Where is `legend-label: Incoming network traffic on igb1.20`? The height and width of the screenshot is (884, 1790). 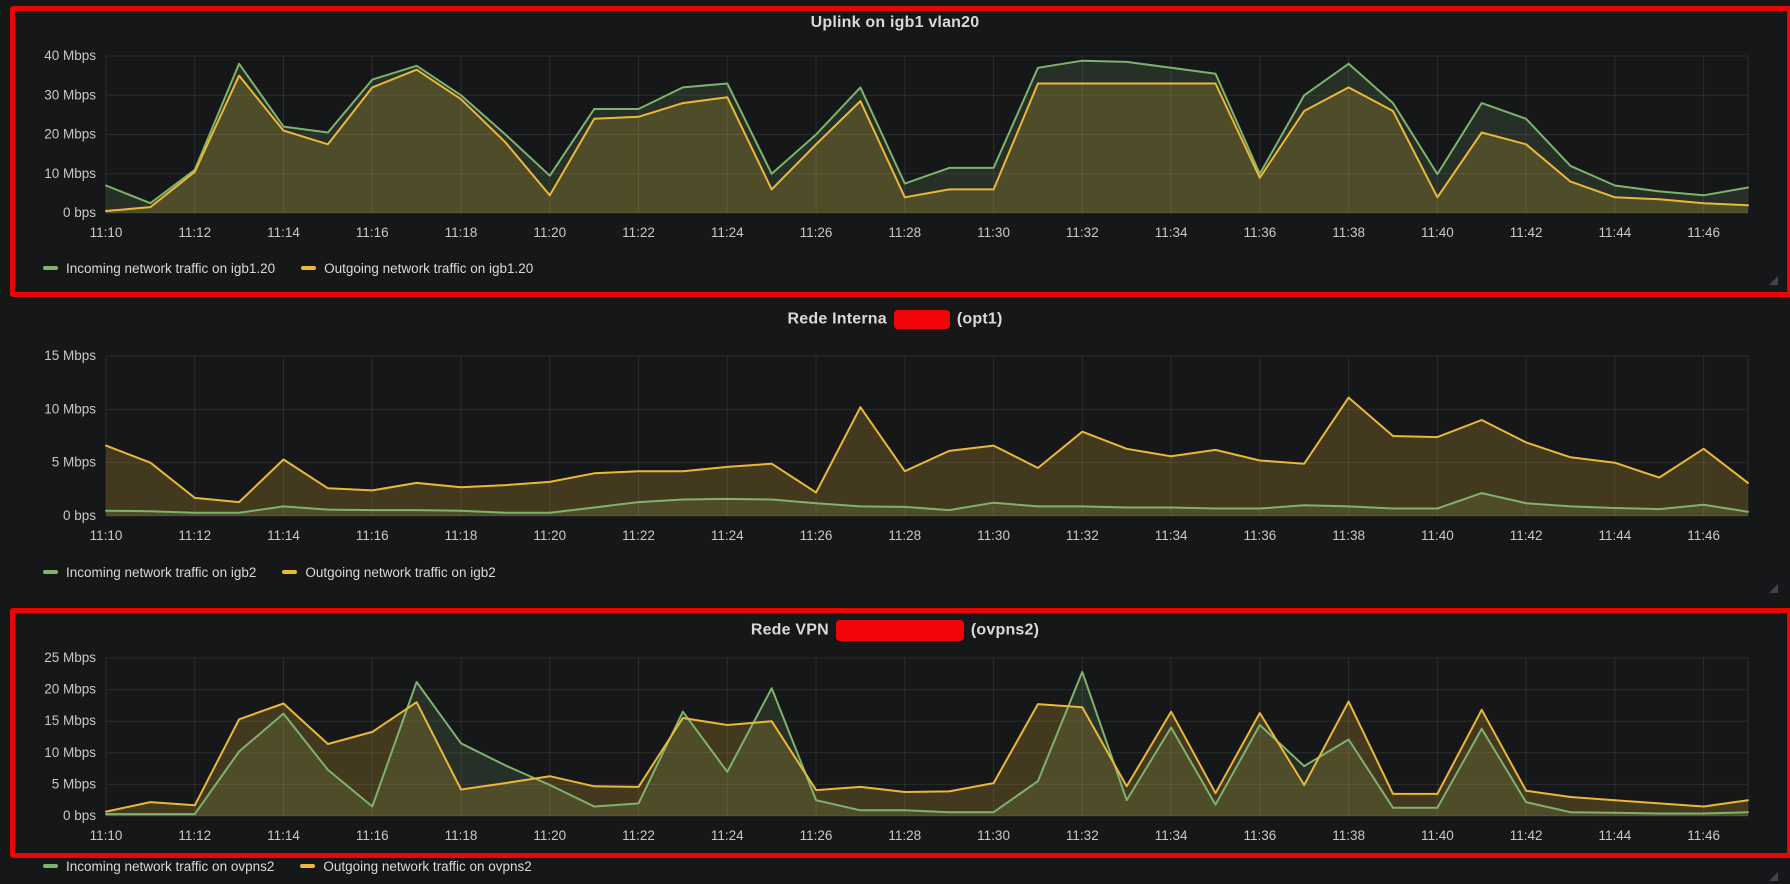 legend-label: Incoming network traffic on igb1.20 is located at coordinates (171, 268).